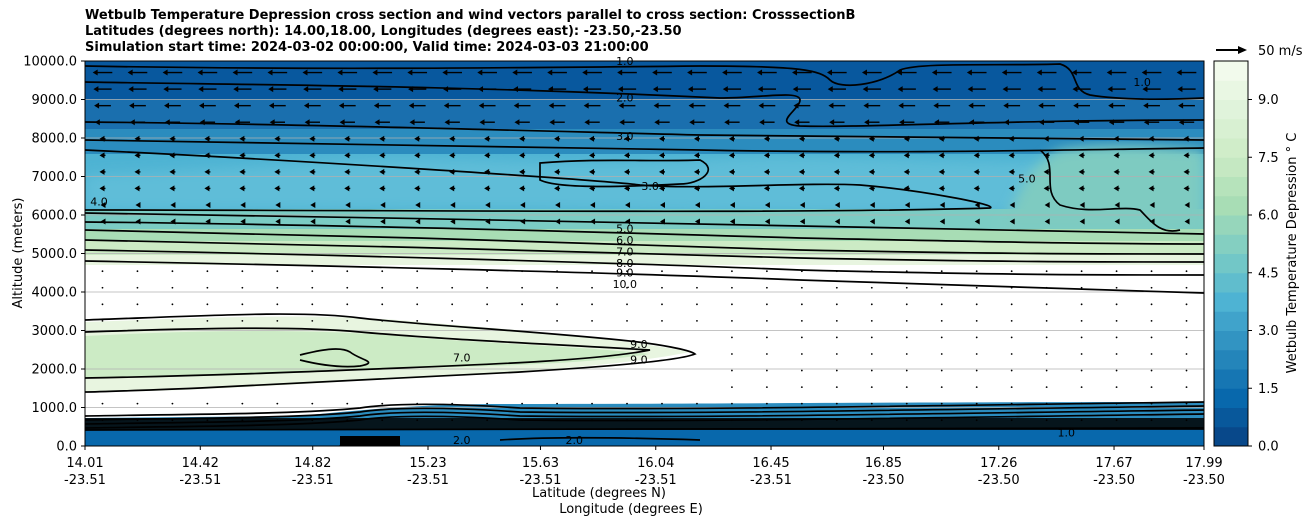 This screenshot has height=526, width=1312. What do you see at coordinates (639, 344) in the screenshot?
I see `contour-label: 9.0` at bounding box center [639, 344].